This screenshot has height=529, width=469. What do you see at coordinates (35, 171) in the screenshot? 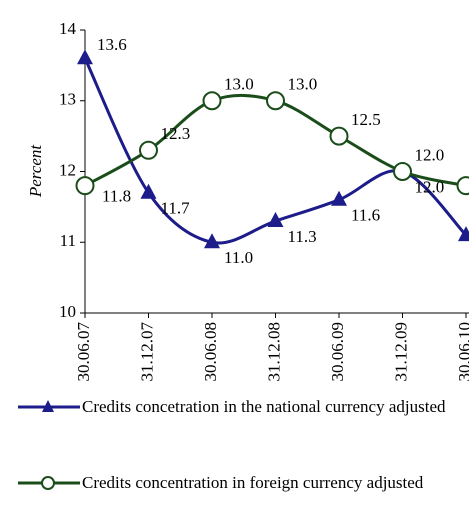
I see `y-axis-label: Percent` at bounding box center [35, 171].